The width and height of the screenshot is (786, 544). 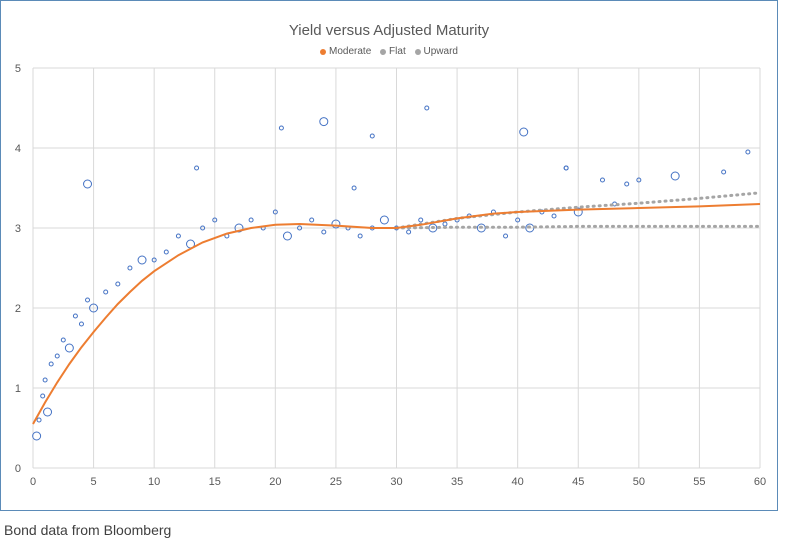 What do you see at coordinates (396, 482) in the screenshot?
I see `x-tick-label: 30` at bounding box center [396, 482].